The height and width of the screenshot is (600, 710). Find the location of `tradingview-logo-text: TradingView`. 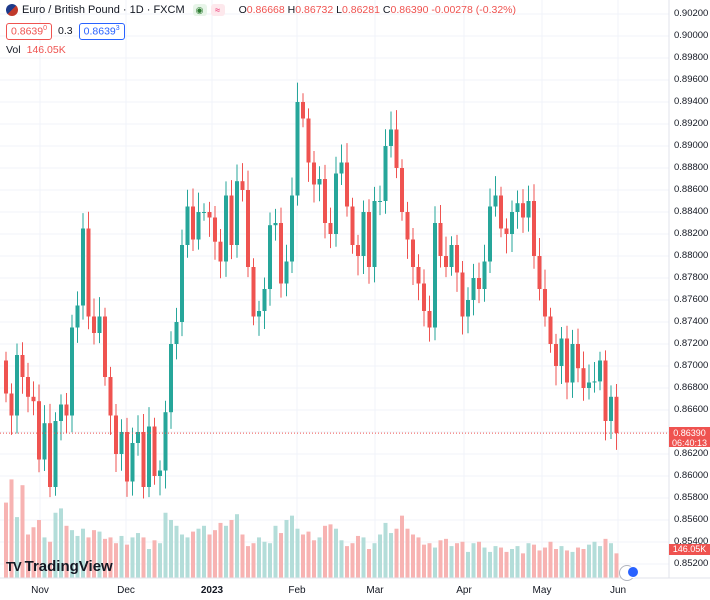

tradingview-logo-text: TradingView is located at coordinates (68, 566).